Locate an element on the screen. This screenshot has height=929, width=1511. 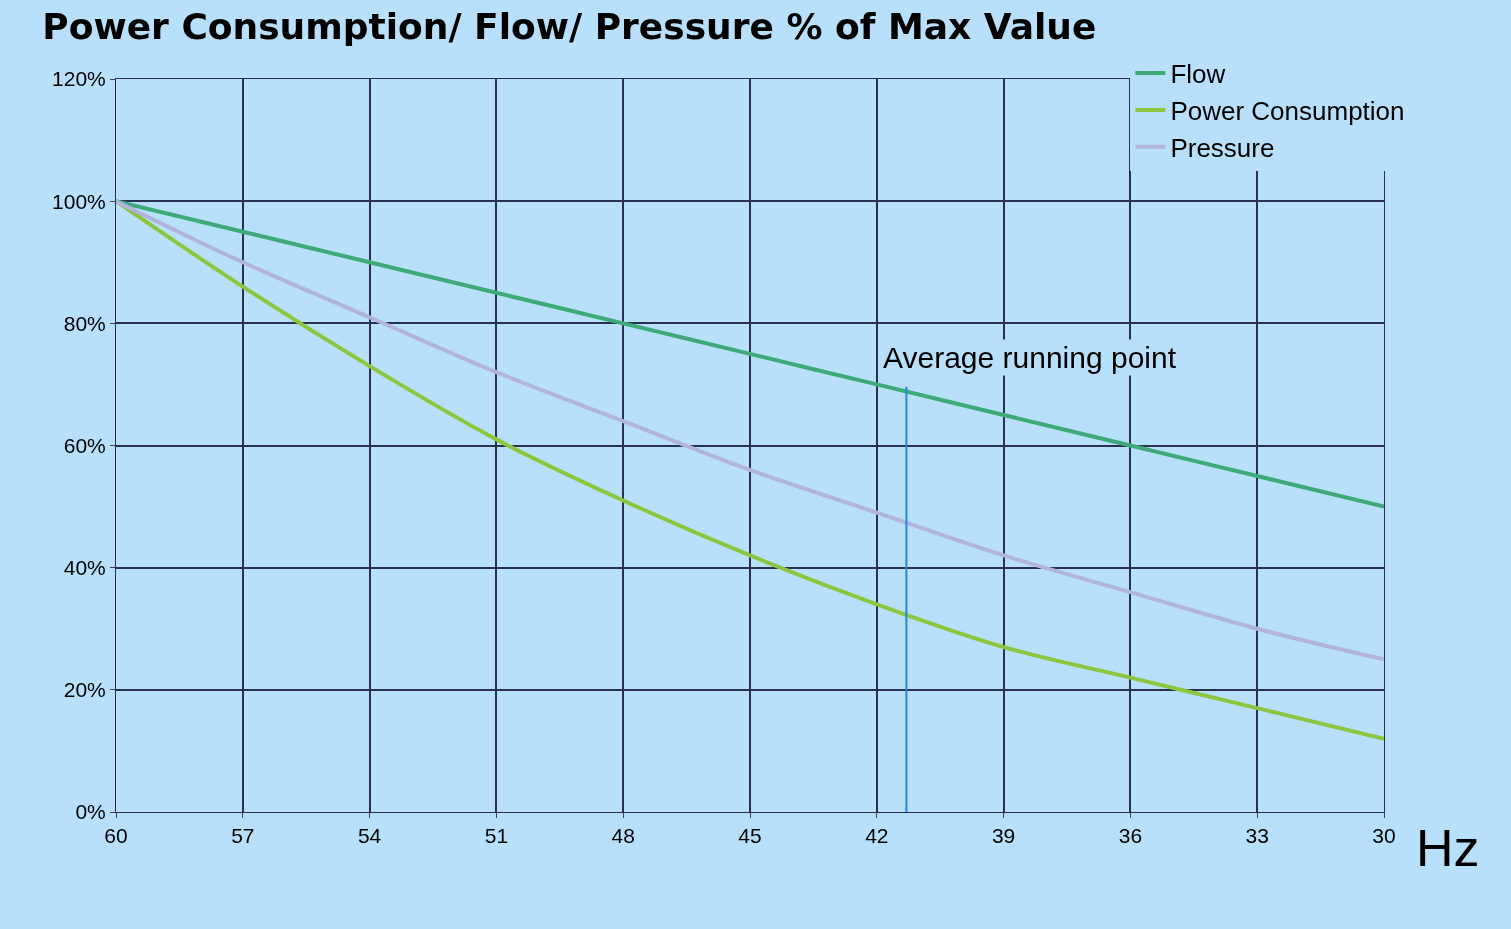
legend-label: Power Consumption is located at coordinates (1287, 111).